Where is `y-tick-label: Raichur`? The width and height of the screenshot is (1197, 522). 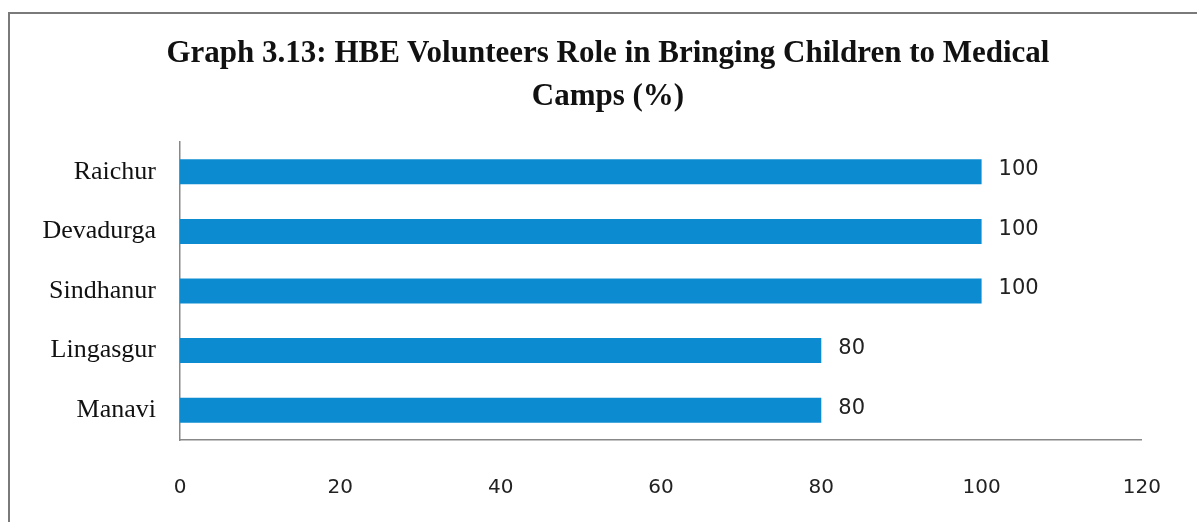 y-tick-label: Raichur is located at coordinates (115, 170).